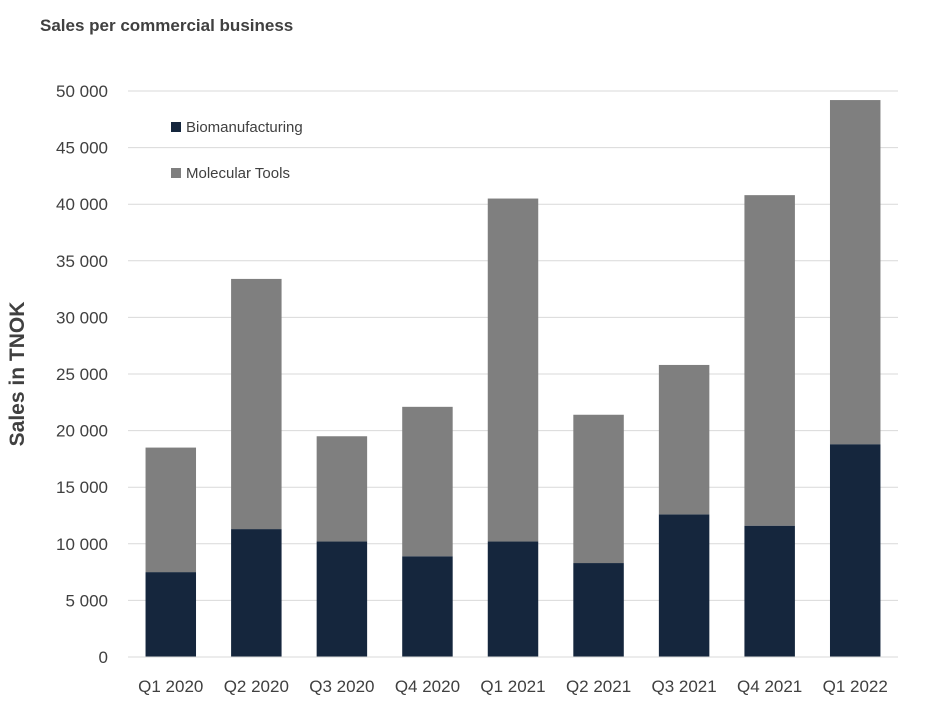 The image size is (928, 702). I want to click on x-tick-label: Q2 2021, so click(598, 686).